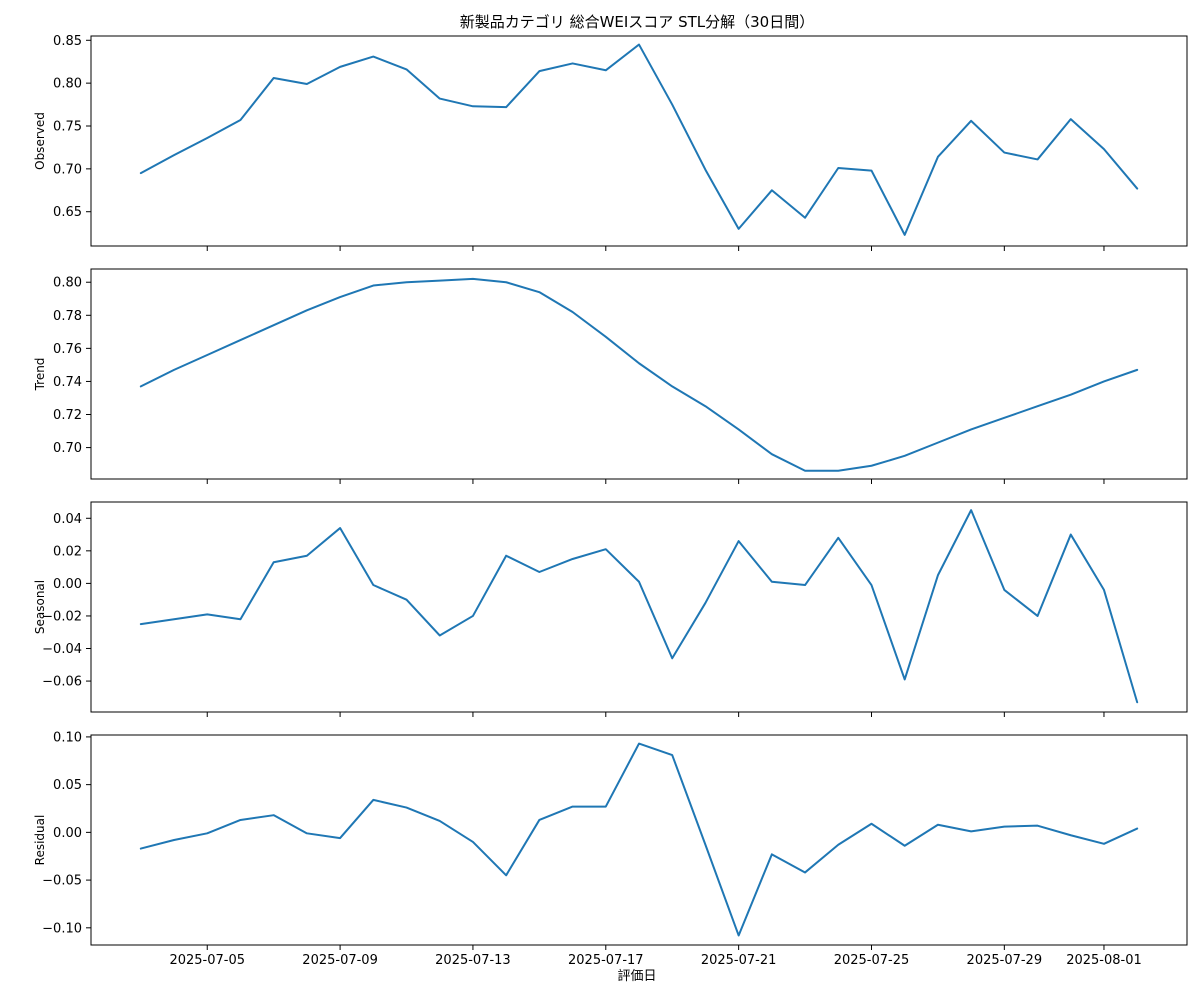 The width and height of the screenshot is (1200, 1000). What do you see at coordinates (340, 960) in the screenshot?
I see `x-tick-label: 2025-07-09` at bounding box center [340, 960].